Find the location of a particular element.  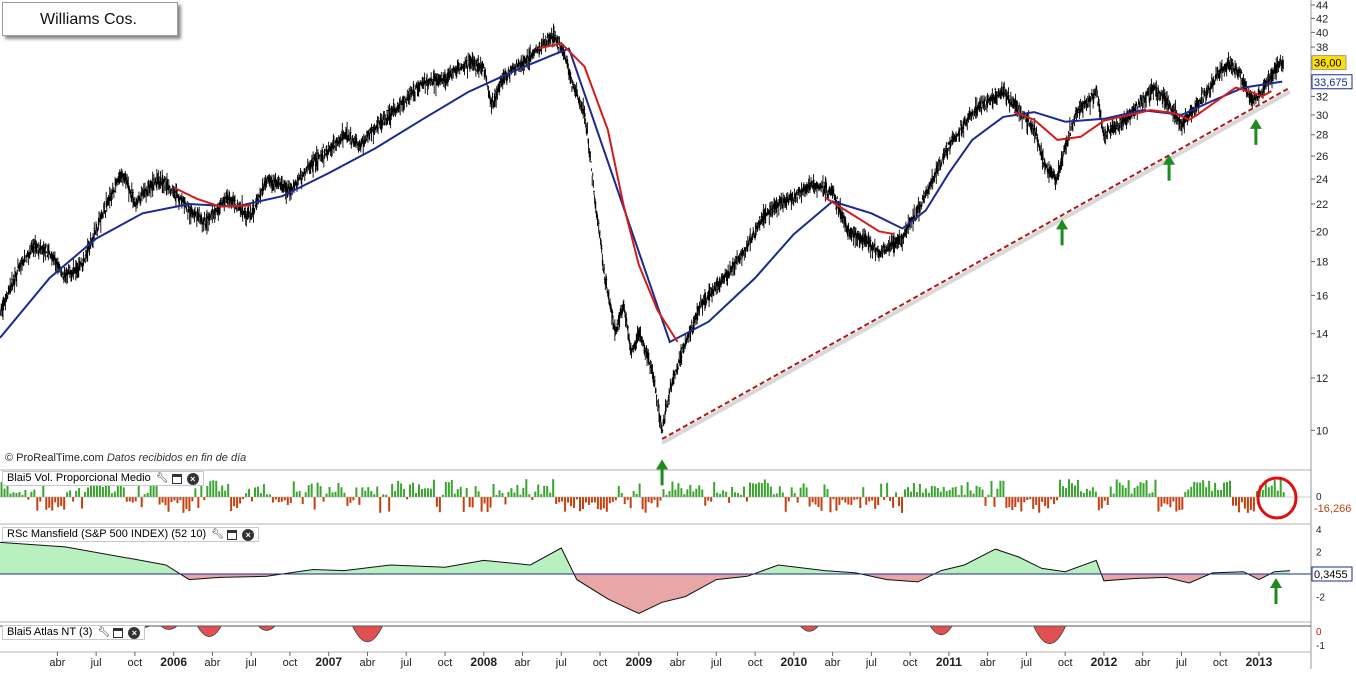

rs-value-box is located at coordinates (1332, 574).